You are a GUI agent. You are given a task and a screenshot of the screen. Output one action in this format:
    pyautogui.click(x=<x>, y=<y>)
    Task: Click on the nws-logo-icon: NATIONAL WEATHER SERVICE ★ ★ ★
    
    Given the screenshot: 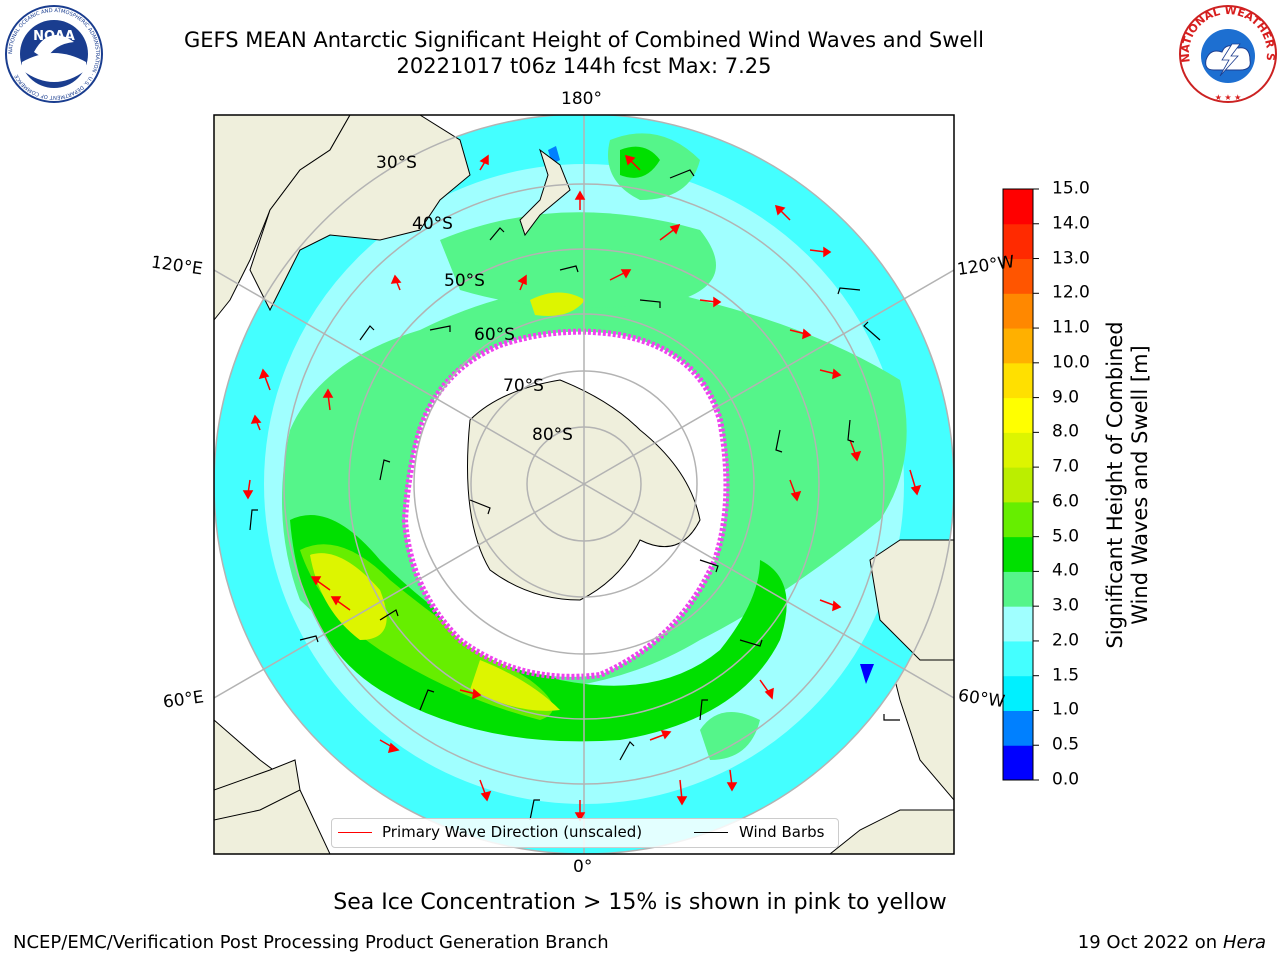 What is the action you would take?
    pyautogui.click(x=1226, y=53)
    